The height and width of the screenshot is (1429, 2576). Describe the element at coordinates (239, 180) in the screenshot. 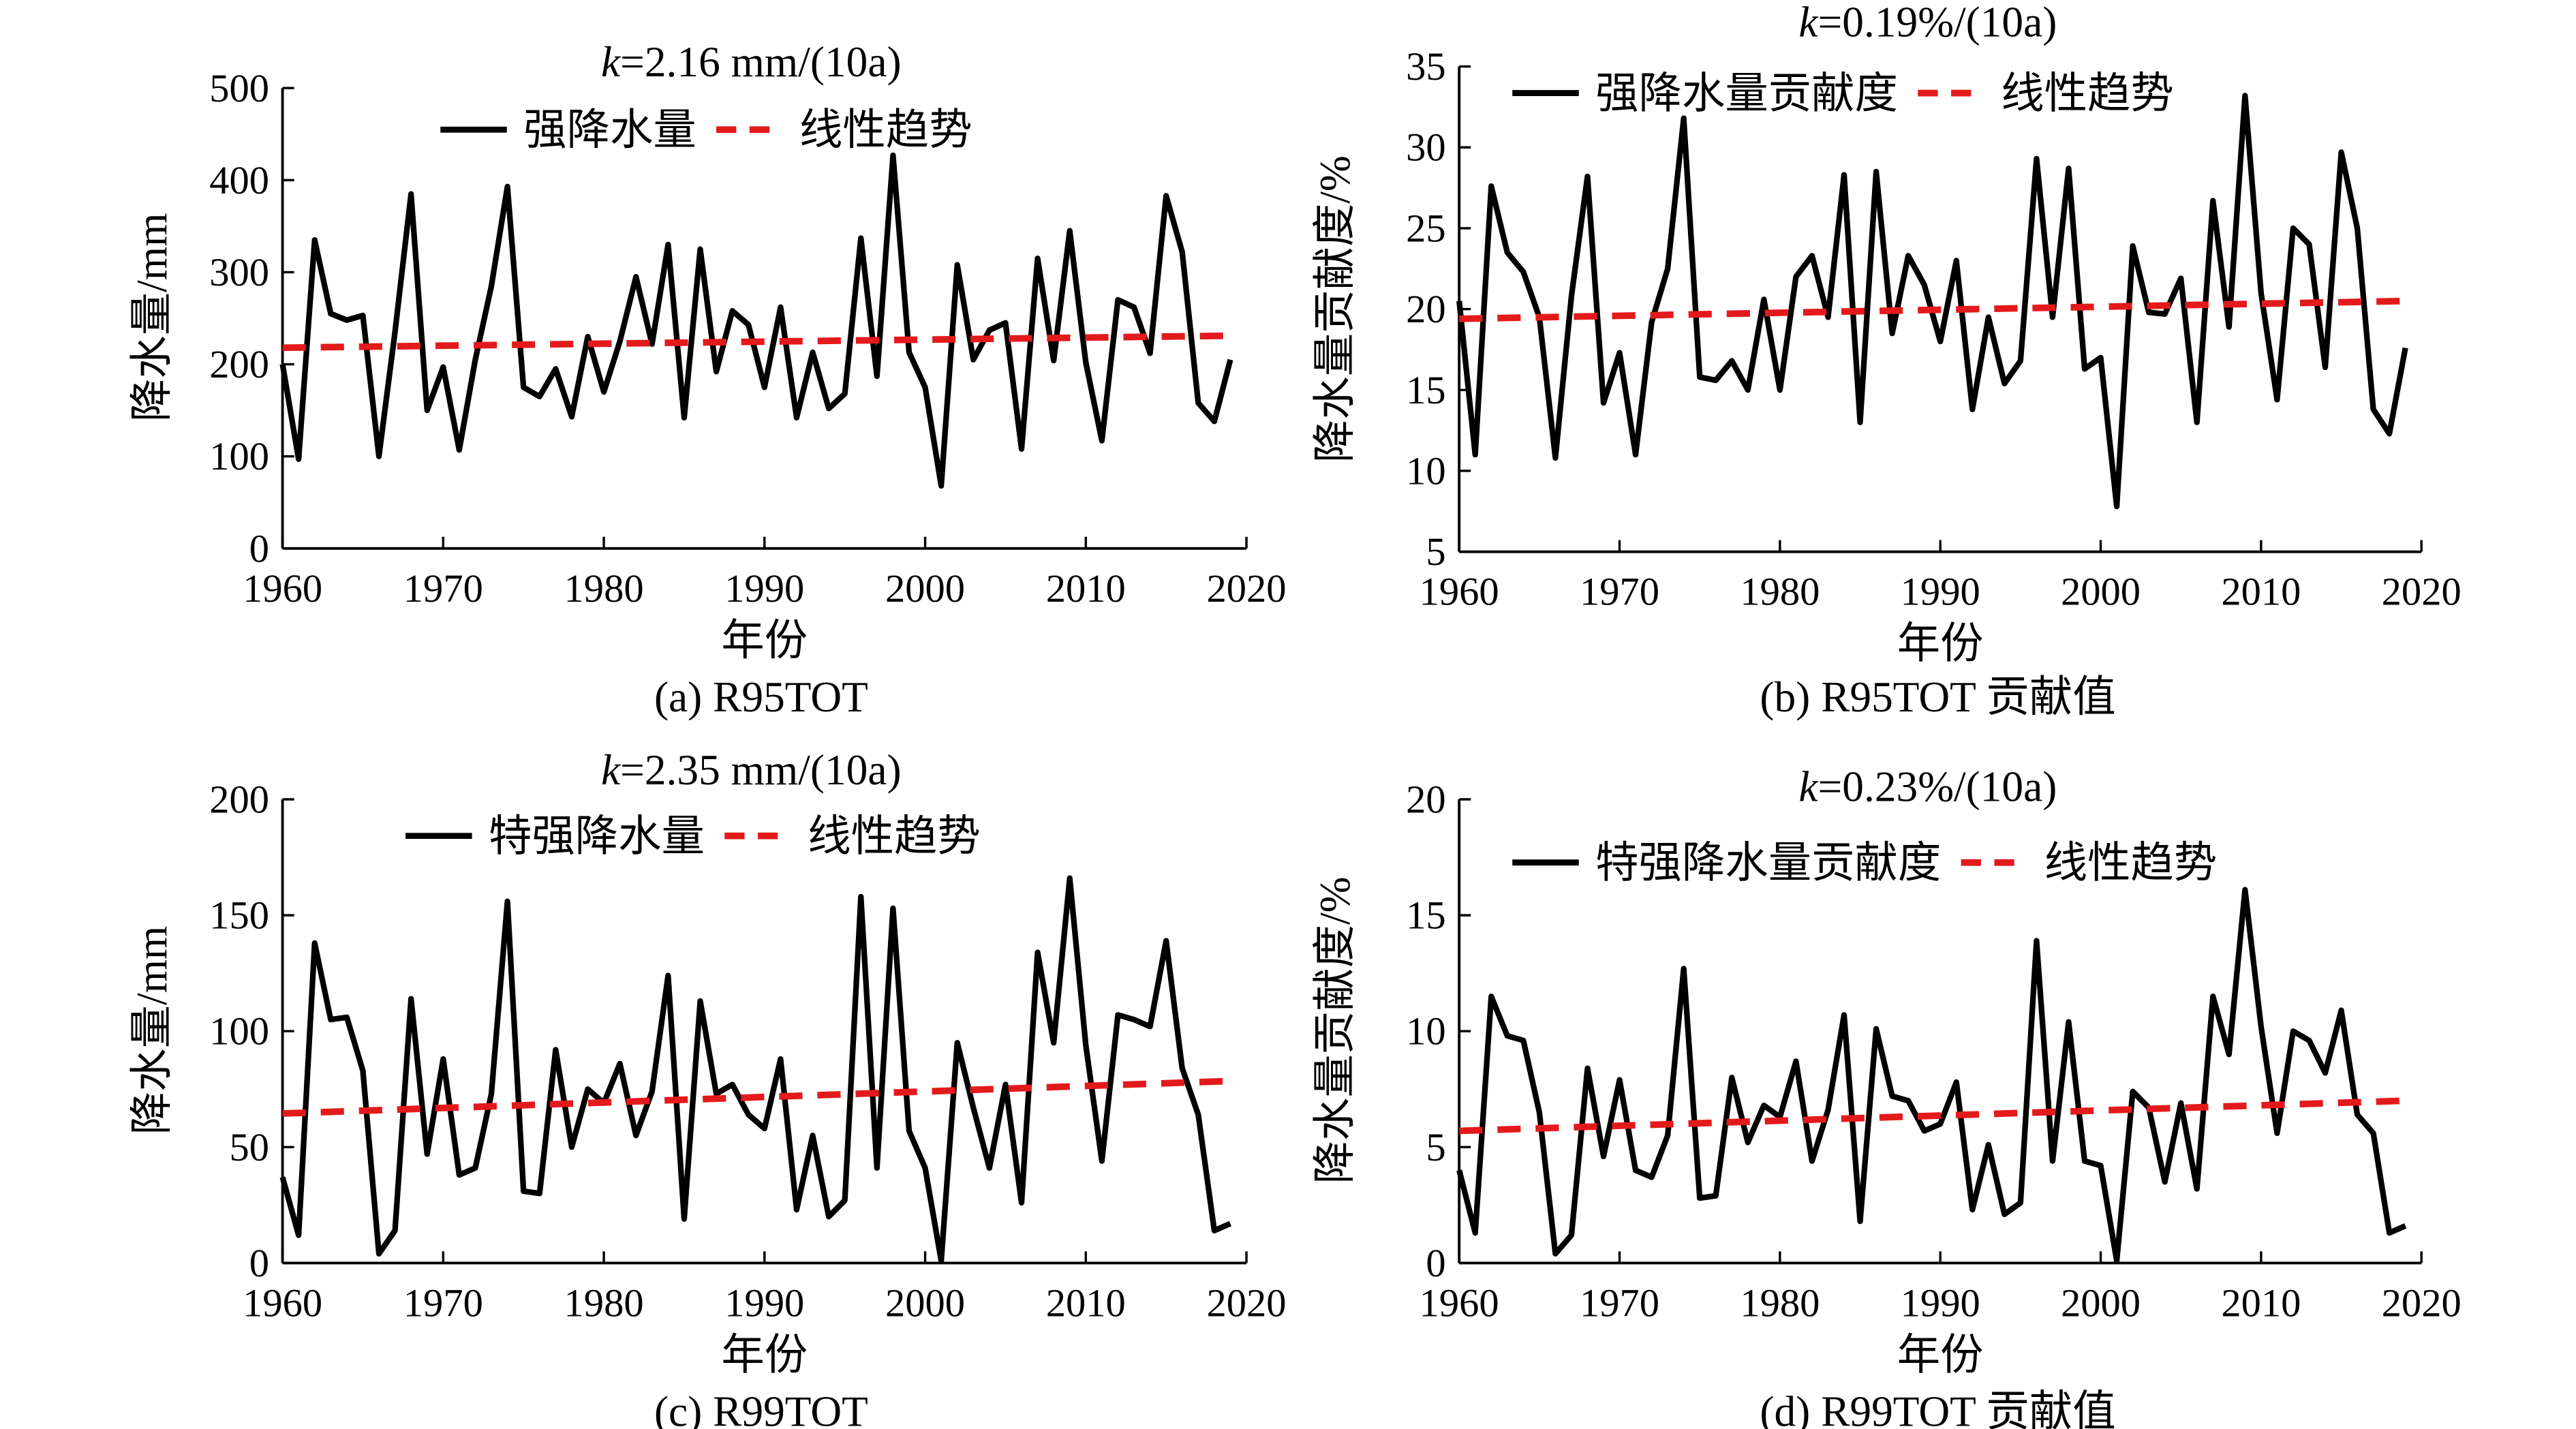

I see `y-tick-label: 400` at that location.